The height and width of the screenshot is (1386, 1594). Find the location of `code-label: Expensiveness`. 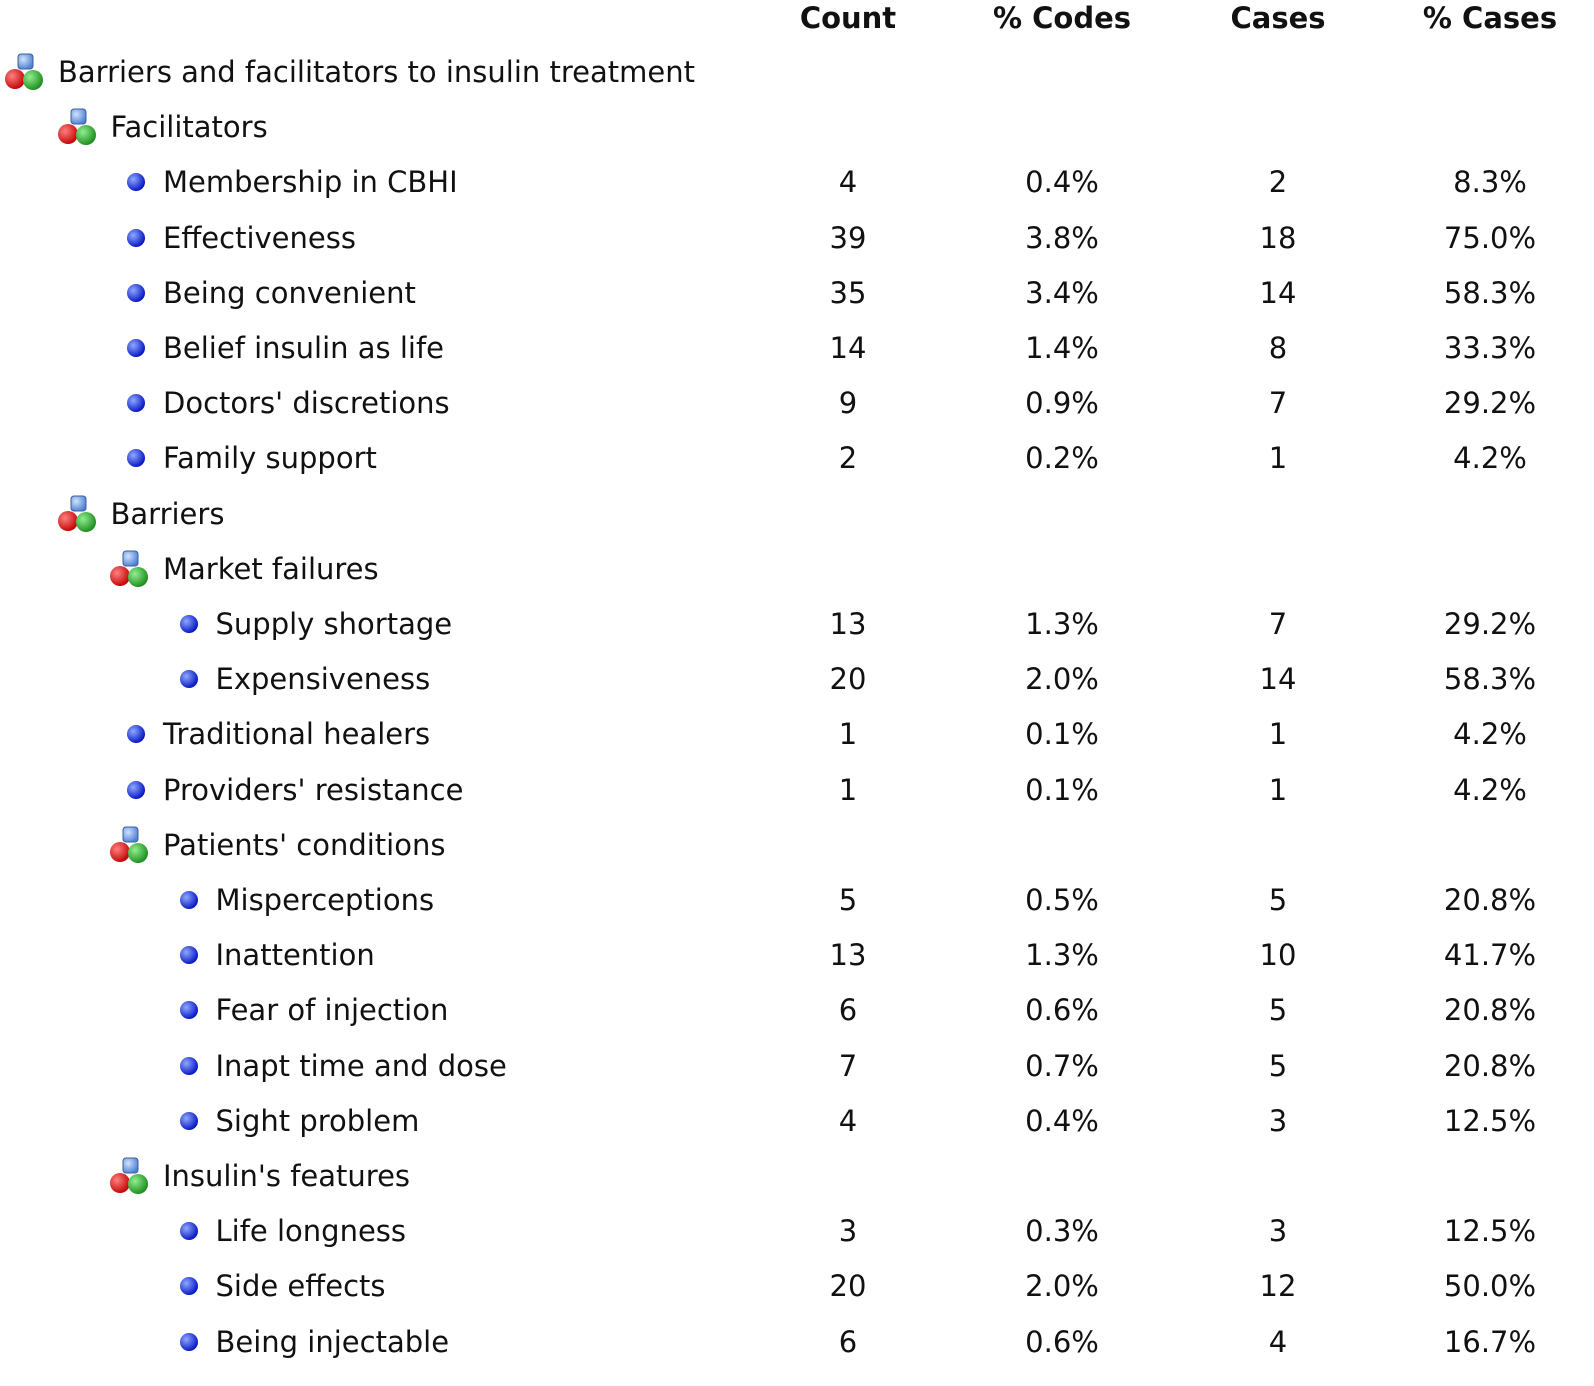

code-label: Expensiveness is located at coordinates (323, 679).